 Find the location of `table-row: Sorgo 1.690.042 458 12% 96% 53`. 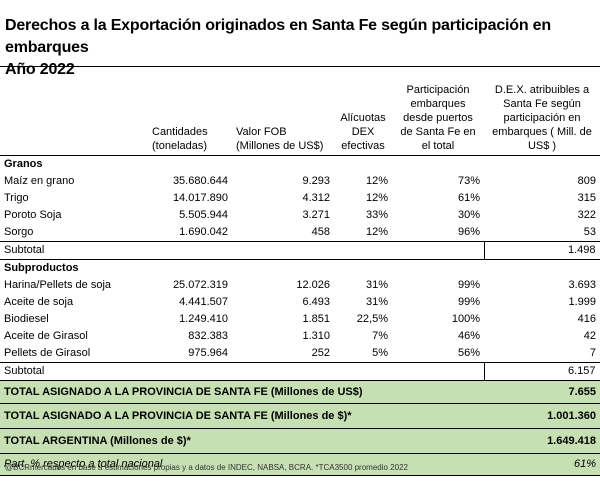

table-row: Sorgo 1.690.042 458 12% 96% 53 is located at coordinates (300, 233).